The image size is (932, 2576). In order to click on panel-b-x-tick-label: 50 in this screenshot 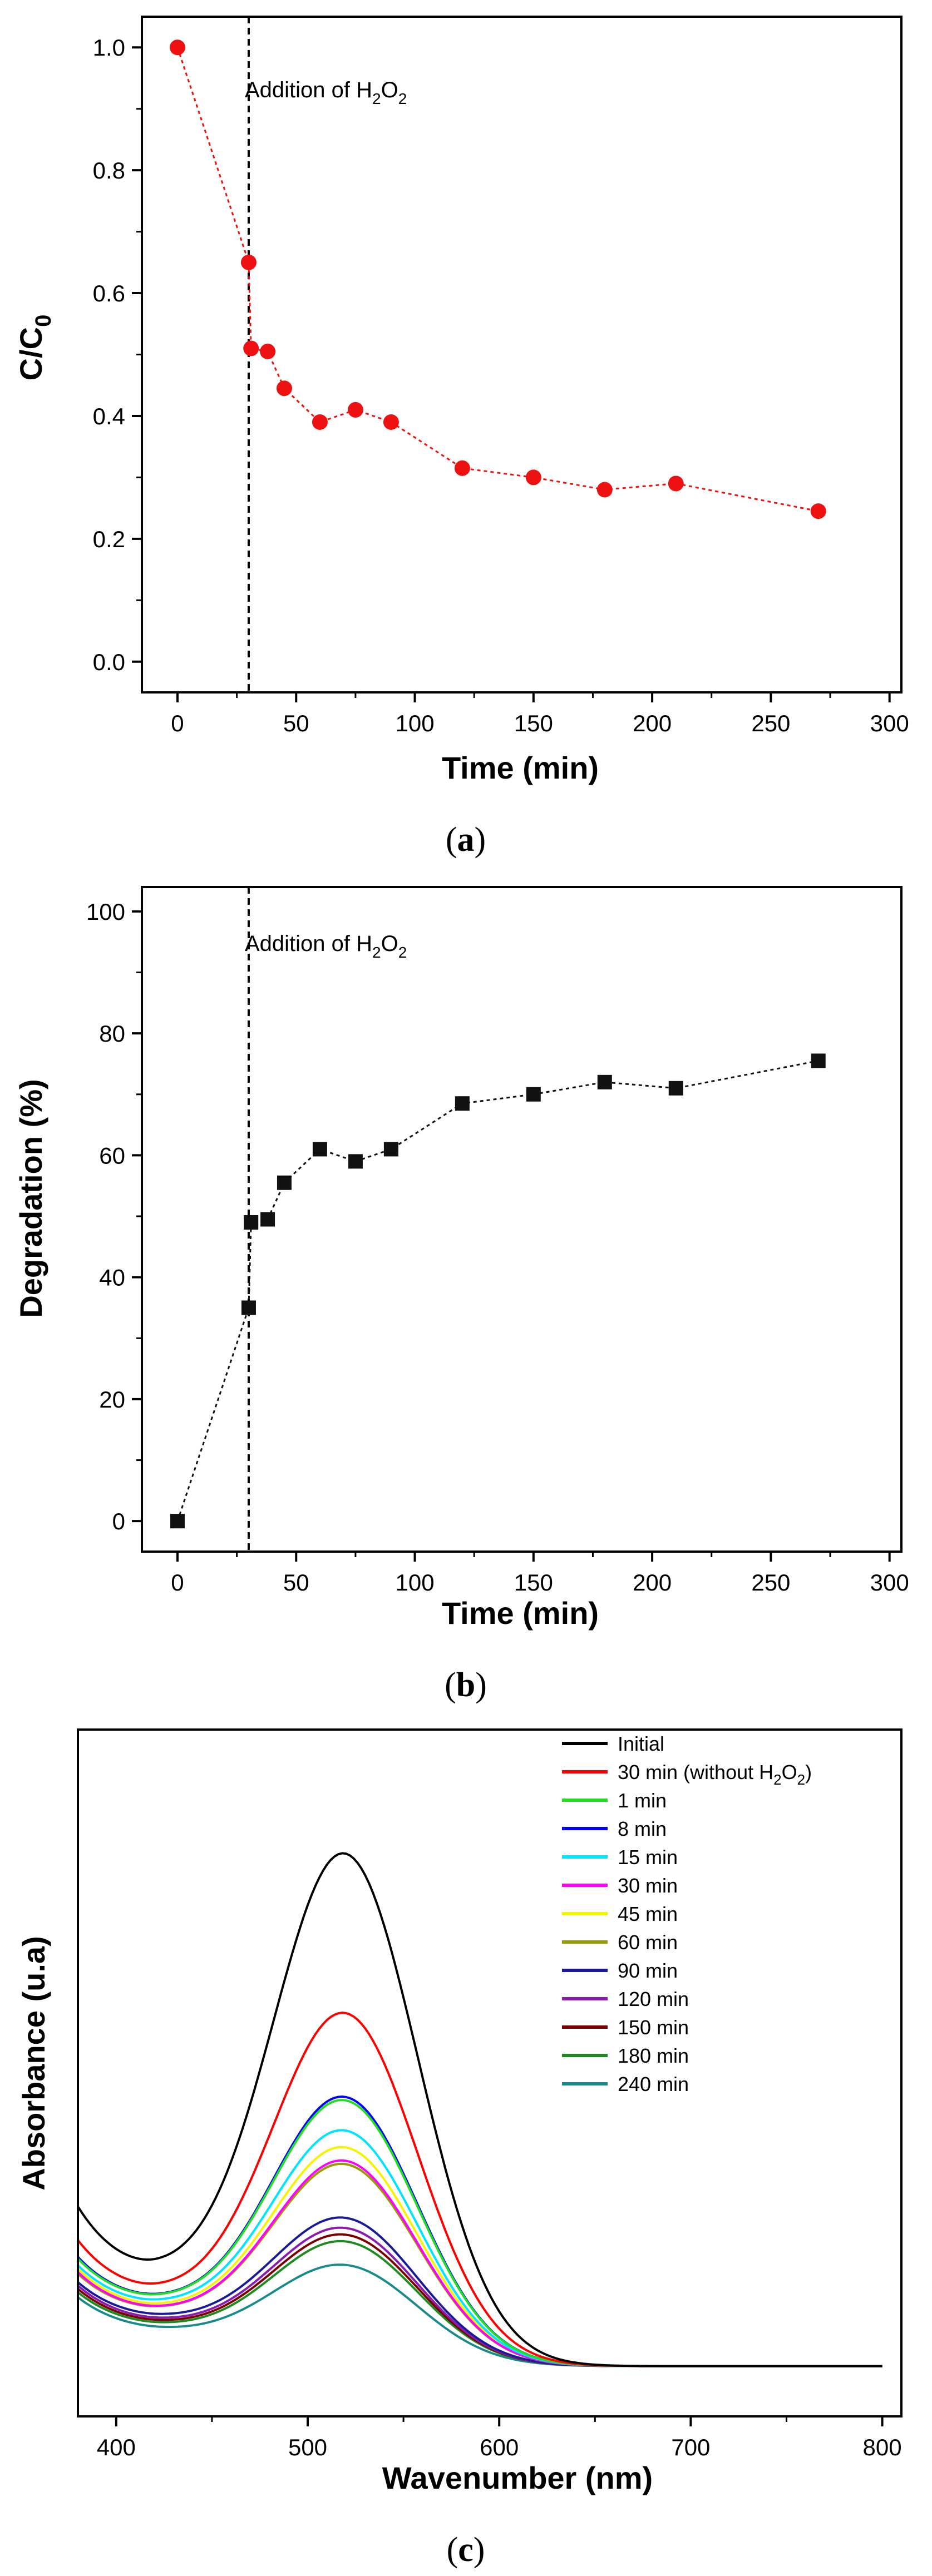, I will do `click(296, 1583)`.